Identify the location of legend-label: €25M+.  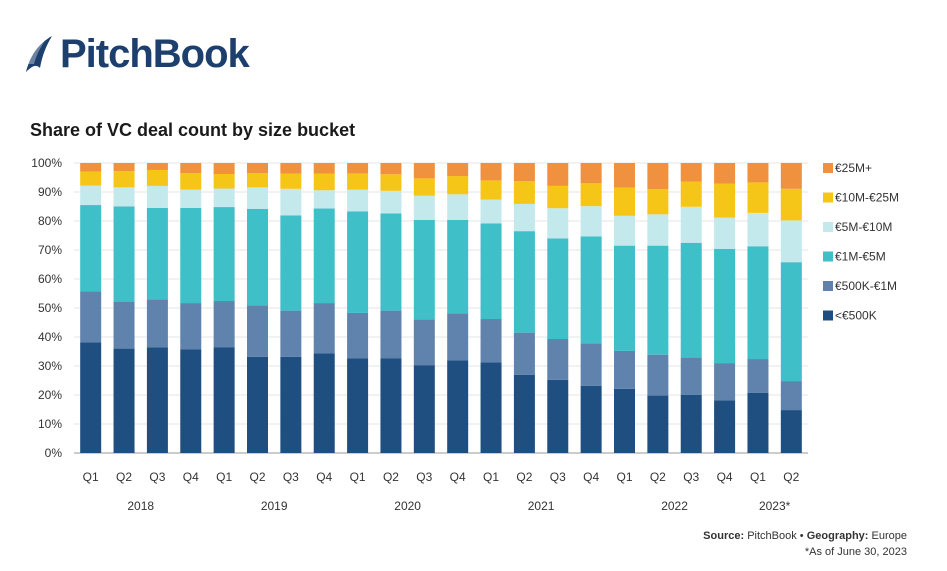
(853, 168).